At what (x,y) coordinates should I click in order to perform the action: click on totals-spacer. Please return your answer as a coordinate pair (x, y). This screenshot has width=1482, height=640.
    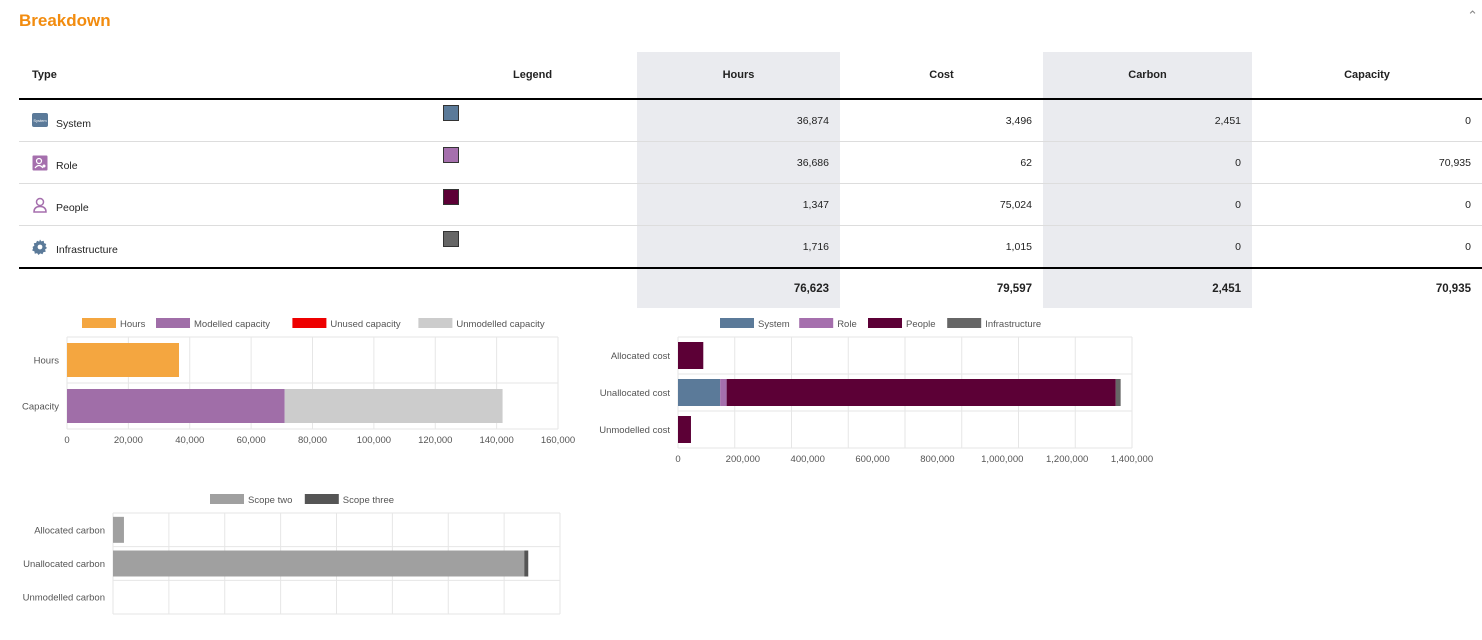
    Looking at the image, I should click on (226, 288).